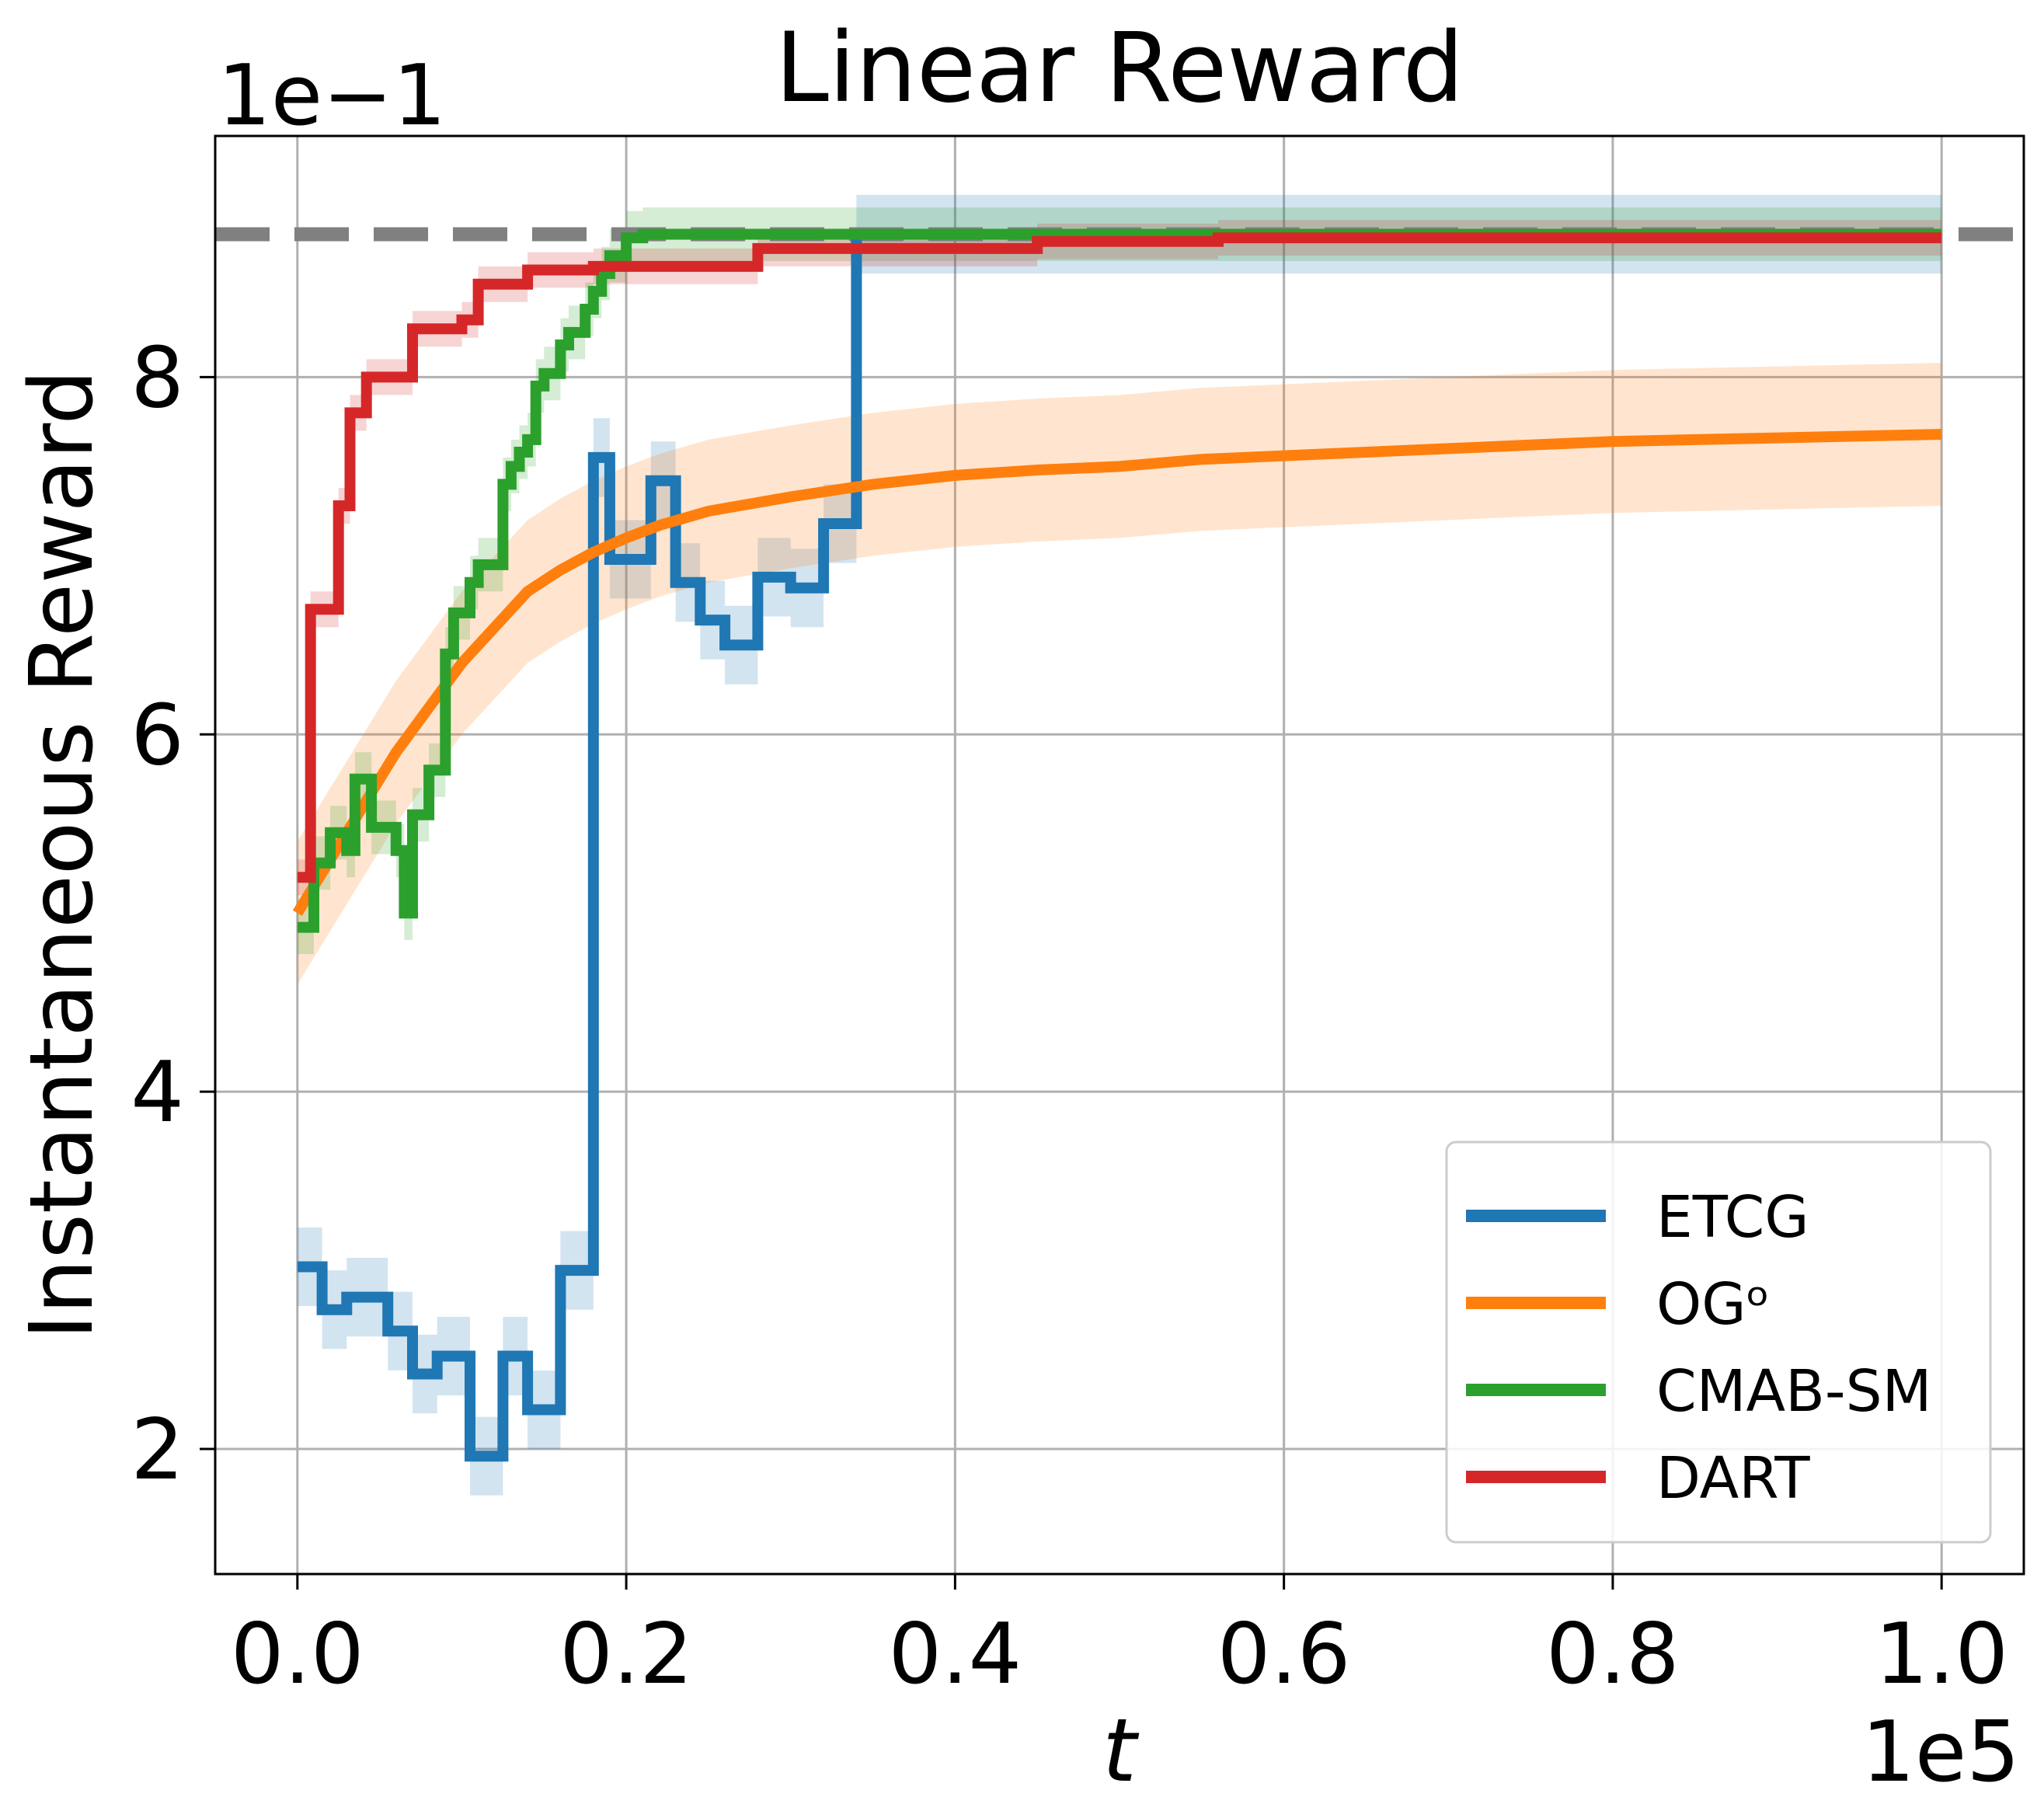  What do you see at coordinates (1119, 1638) in the screenshot?
I see `x-axis-ticks: 0.0 0.2 0.4 0.6 0.8 1.0` at bounding box center [1119, 1638].